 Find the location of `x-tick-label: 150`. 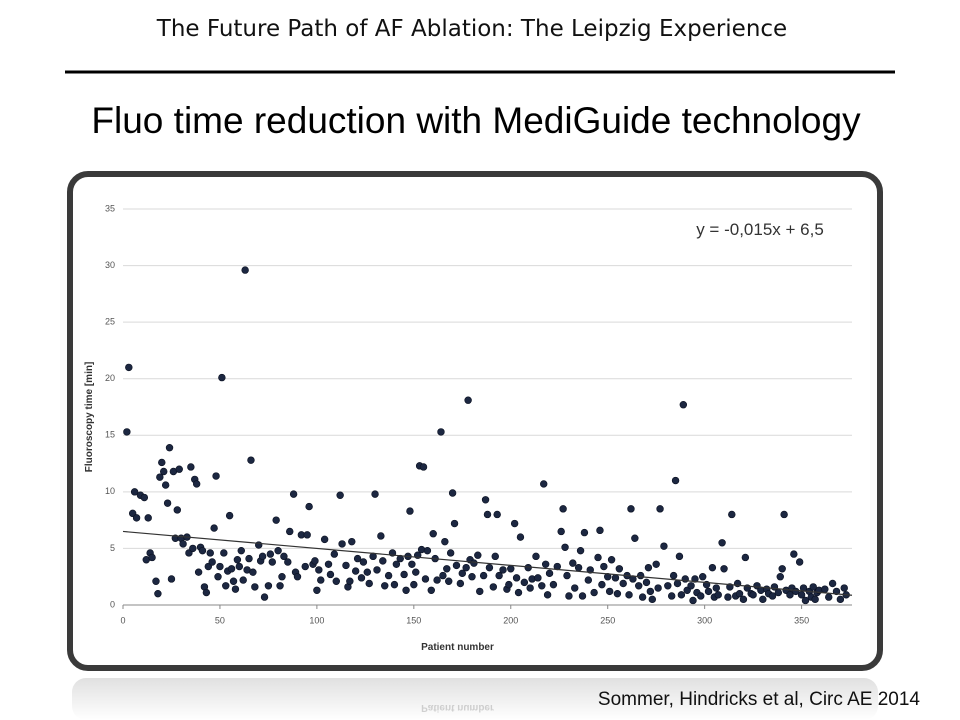

x-tick-label: 150 is located at coordinates (413, 620).